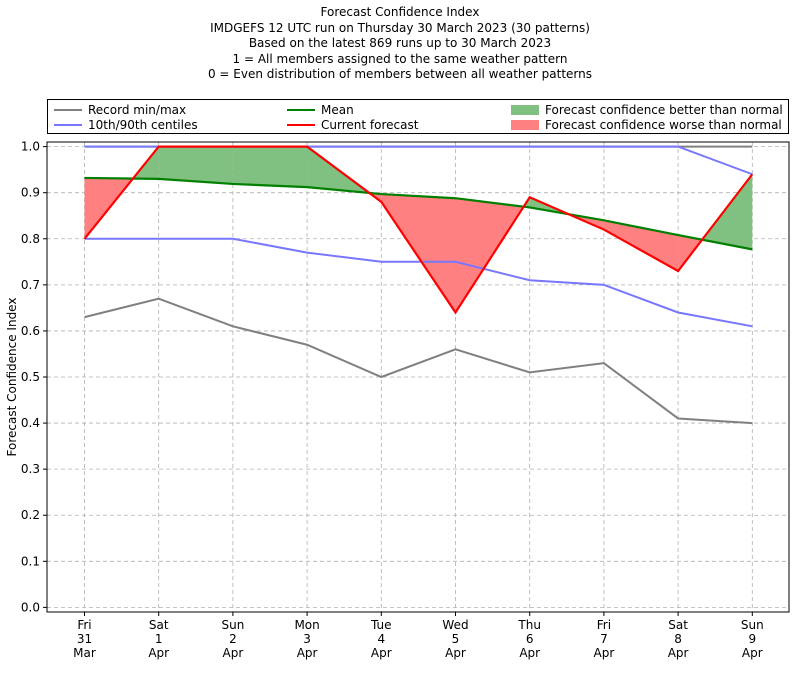 This screenshot has width=800, height=676. What do you see at coordinates (30, 147) in the screenshot?
I see `y-tick-label: 1.0` at bounding box center [30, 147].